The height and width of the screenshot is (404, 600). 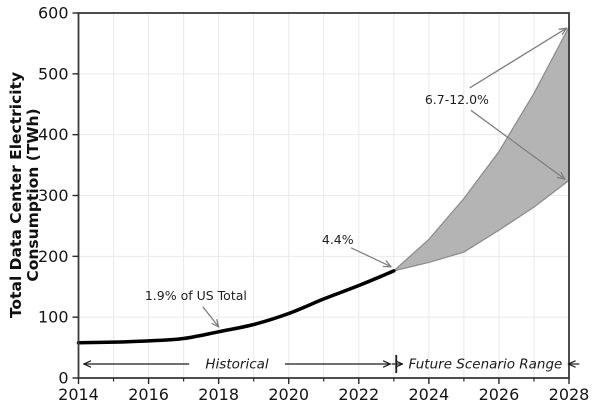 I want to click on y-tick-label: 200, so click(x=53, y=256).